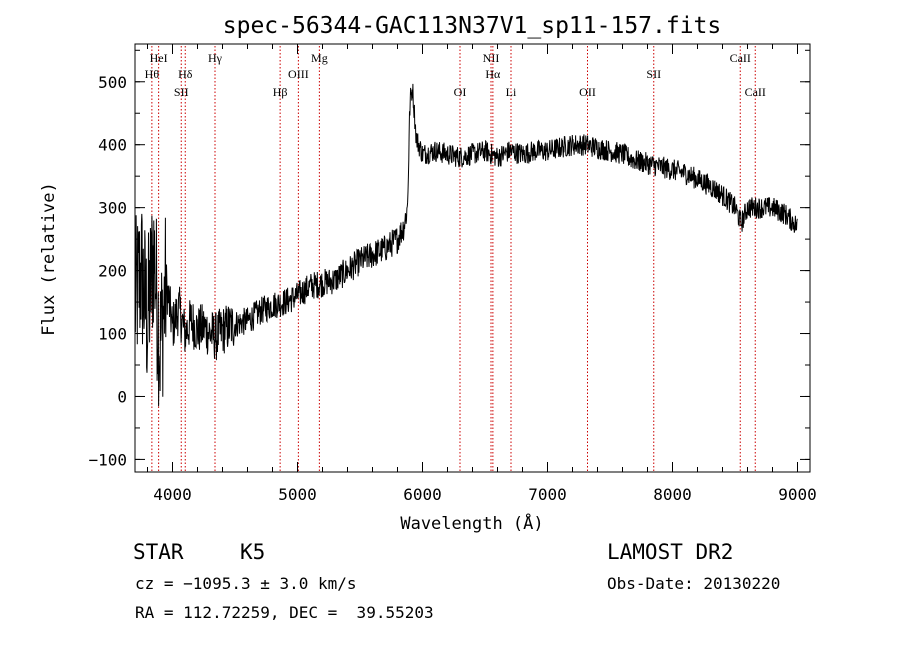 The height and width of the screenshot is (649, 900). I want to click on y-axis-label: Flux (relative), so click(49, 259).